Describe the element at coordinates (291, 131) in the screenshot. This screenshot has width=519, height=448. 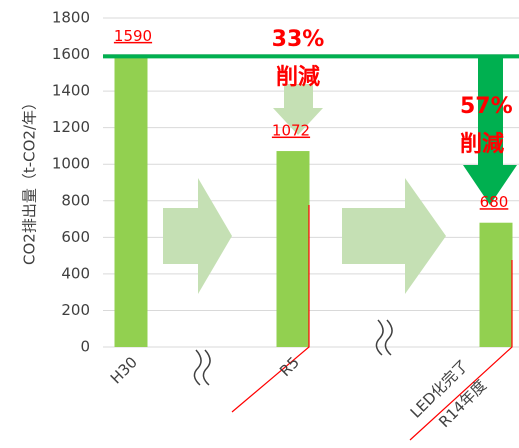
I see `data-label: 1072` at that location.